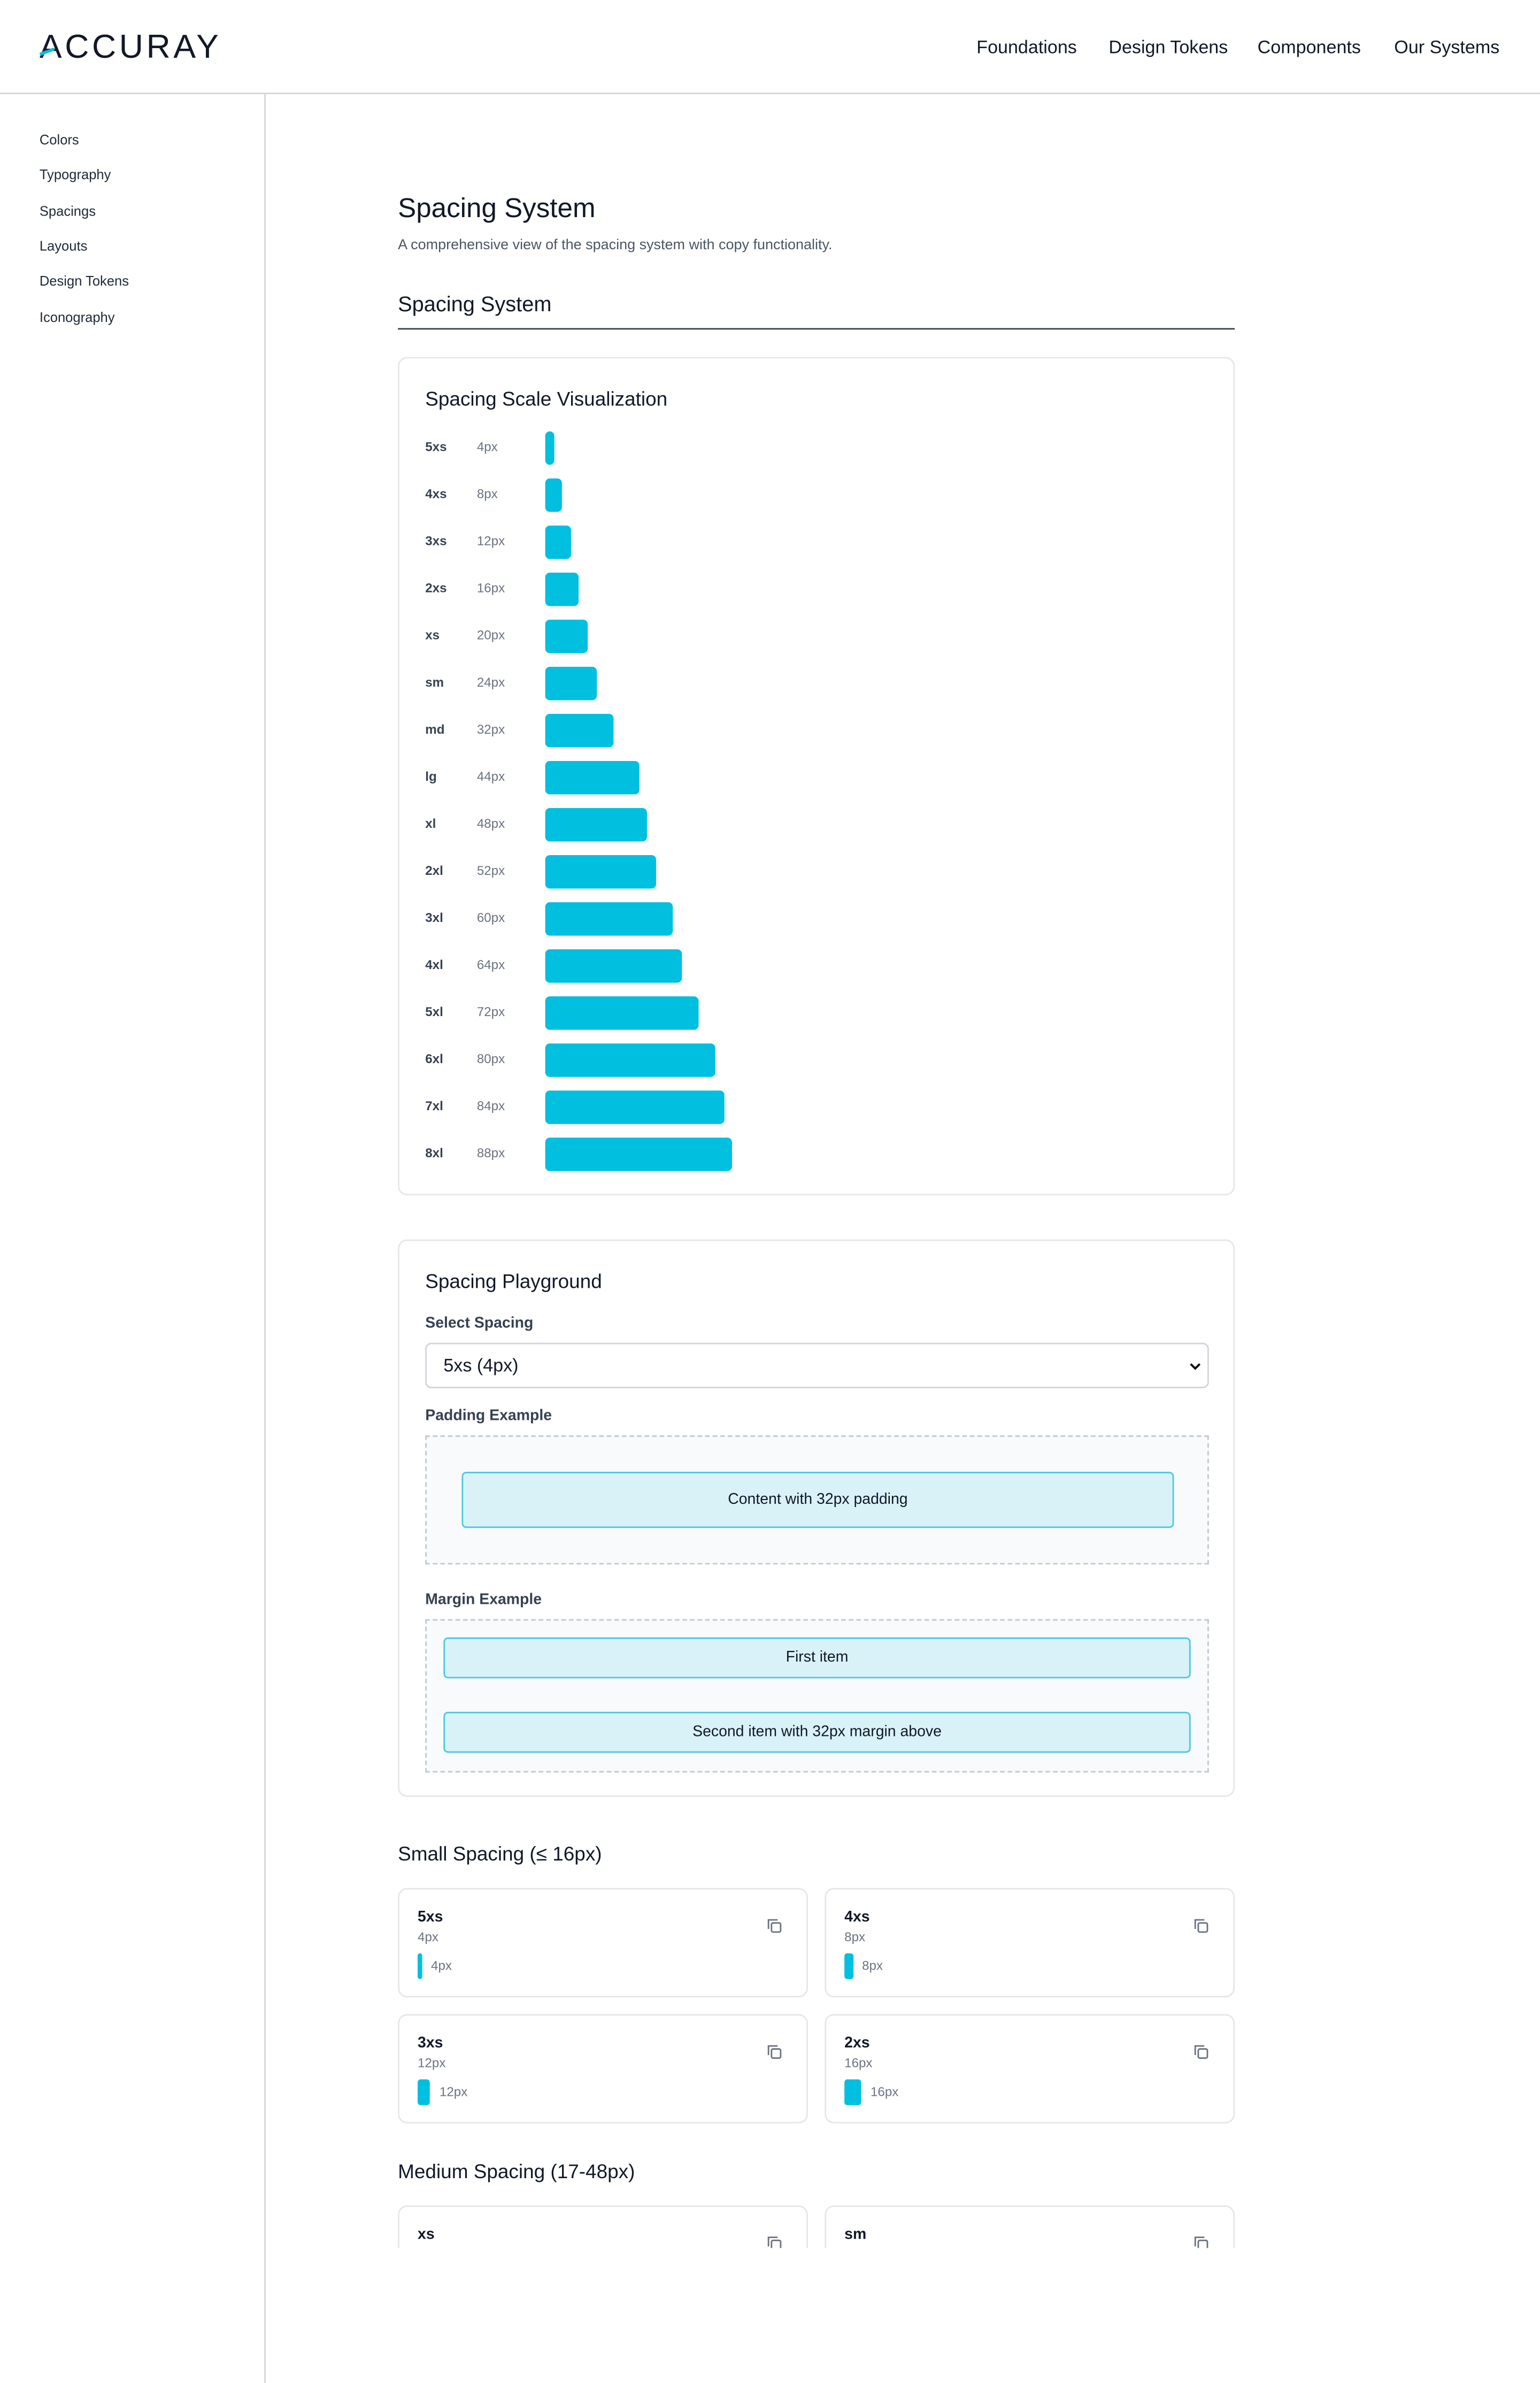 The width and height of the screenshot is (1540, 2383). I want to click on padding-label: Padding Example, so click(488, 1416).